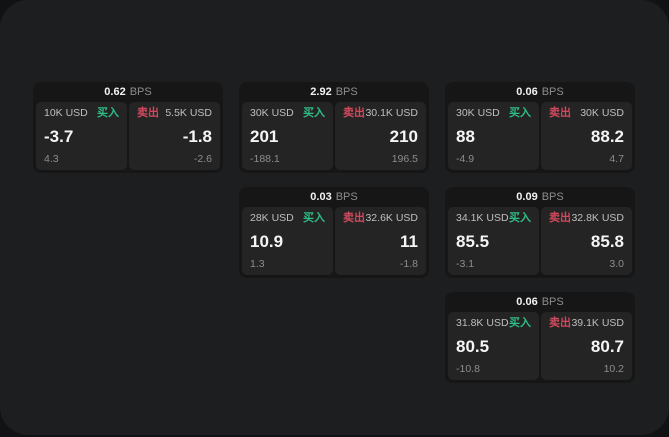 This screenshot has width=669, height=437. Describe the element at coordinates (540, 197) in the screenshot. I see `bps-header: 0.09 BPS` at that location.